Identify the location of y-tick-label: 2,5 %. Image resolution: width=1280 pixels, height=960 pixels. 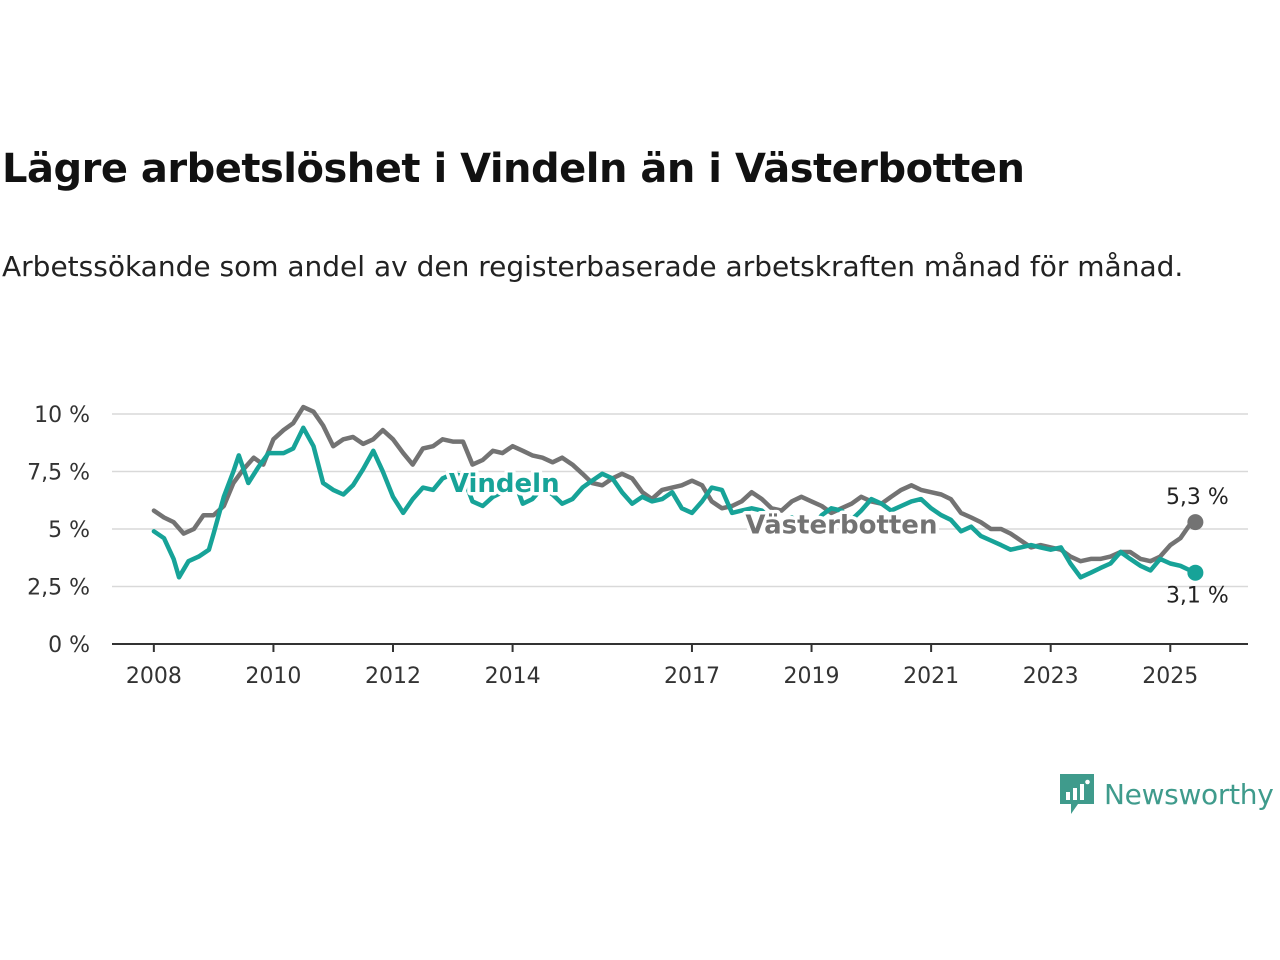
(58, 588).